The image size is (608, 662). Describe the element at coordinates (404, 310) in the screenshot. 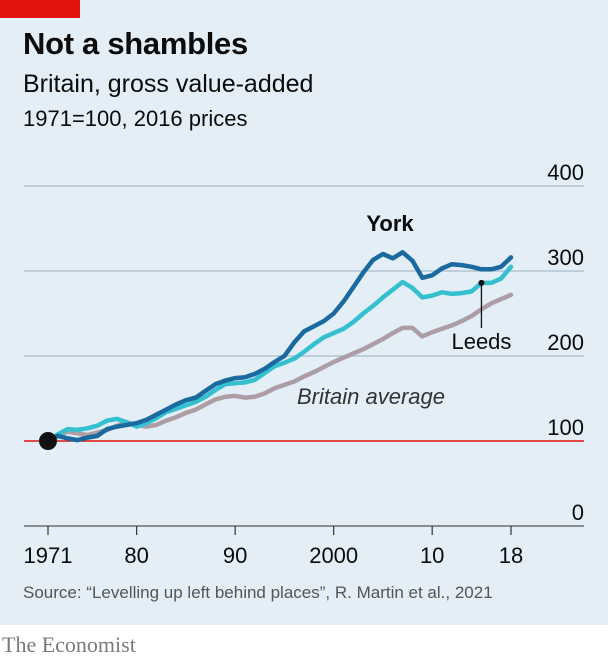

I see `series-label-layer: York Leeds Britain average` at that location.